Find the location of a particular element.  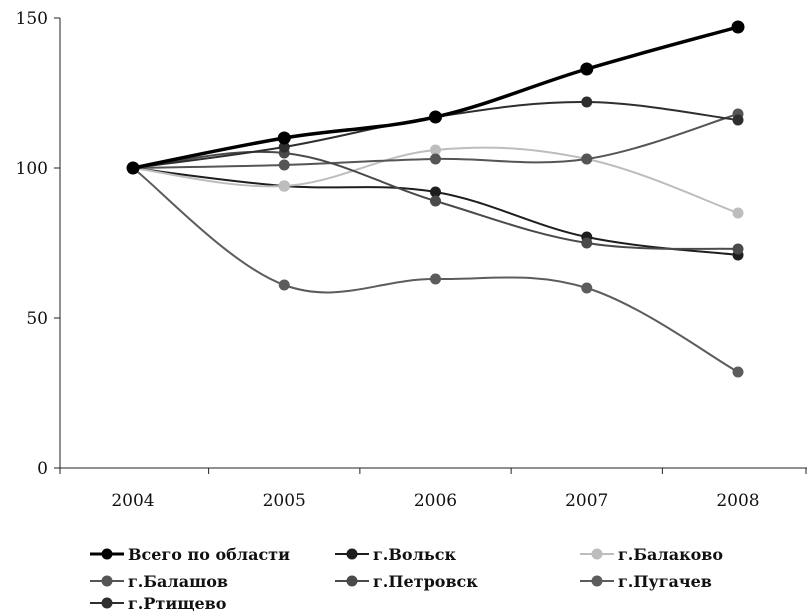

series-line is located at coordinates (435, 211).